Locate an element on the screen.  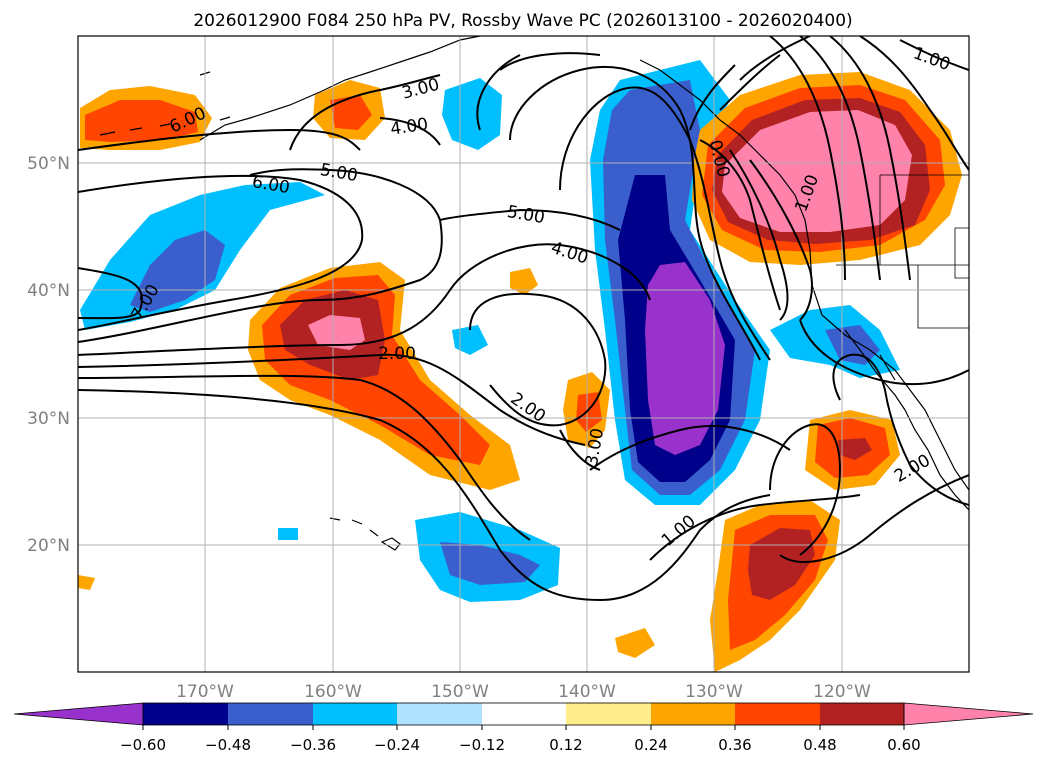
colorbar-label-9: 0.48 is located at coordinates (819, 745).